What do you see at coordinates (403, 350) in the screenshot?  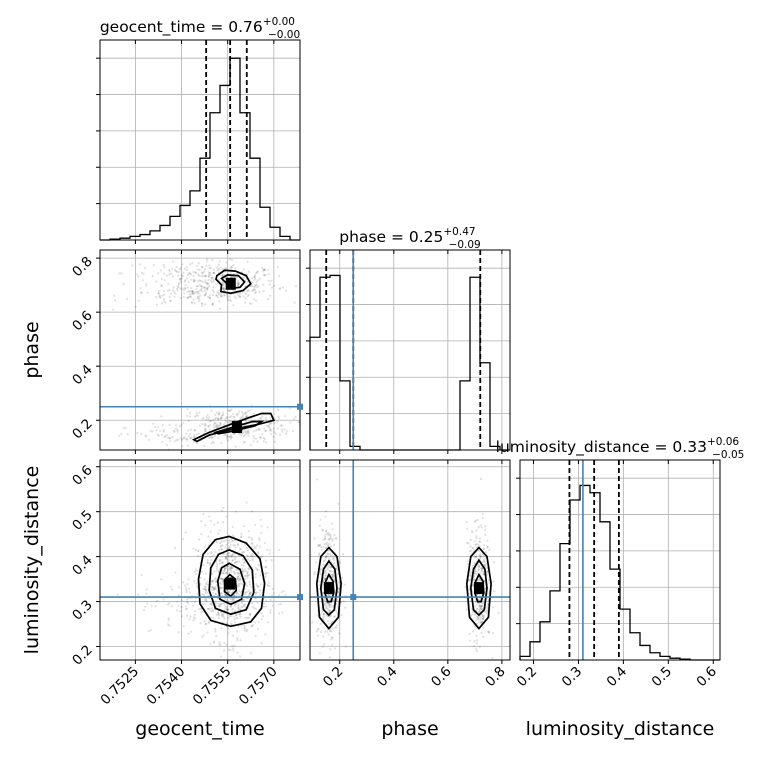 I see `quantiles-phase` at bounding box center [403, 350].